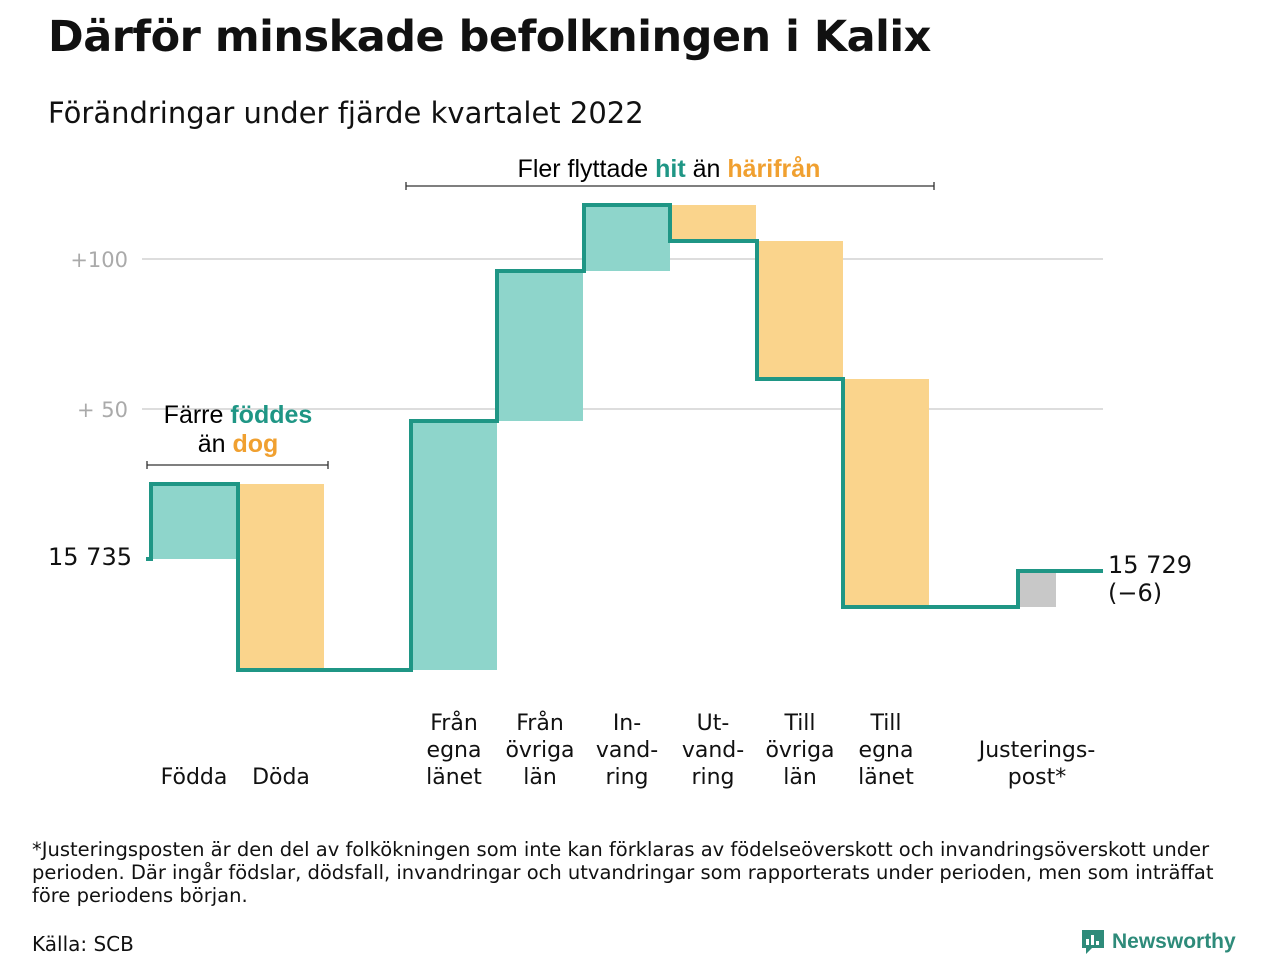 The image size is (1280, 960). What do you see at coordinates (281, 577) in the screenshot?
I see `bar-döda` at bounding box center [281, 577].